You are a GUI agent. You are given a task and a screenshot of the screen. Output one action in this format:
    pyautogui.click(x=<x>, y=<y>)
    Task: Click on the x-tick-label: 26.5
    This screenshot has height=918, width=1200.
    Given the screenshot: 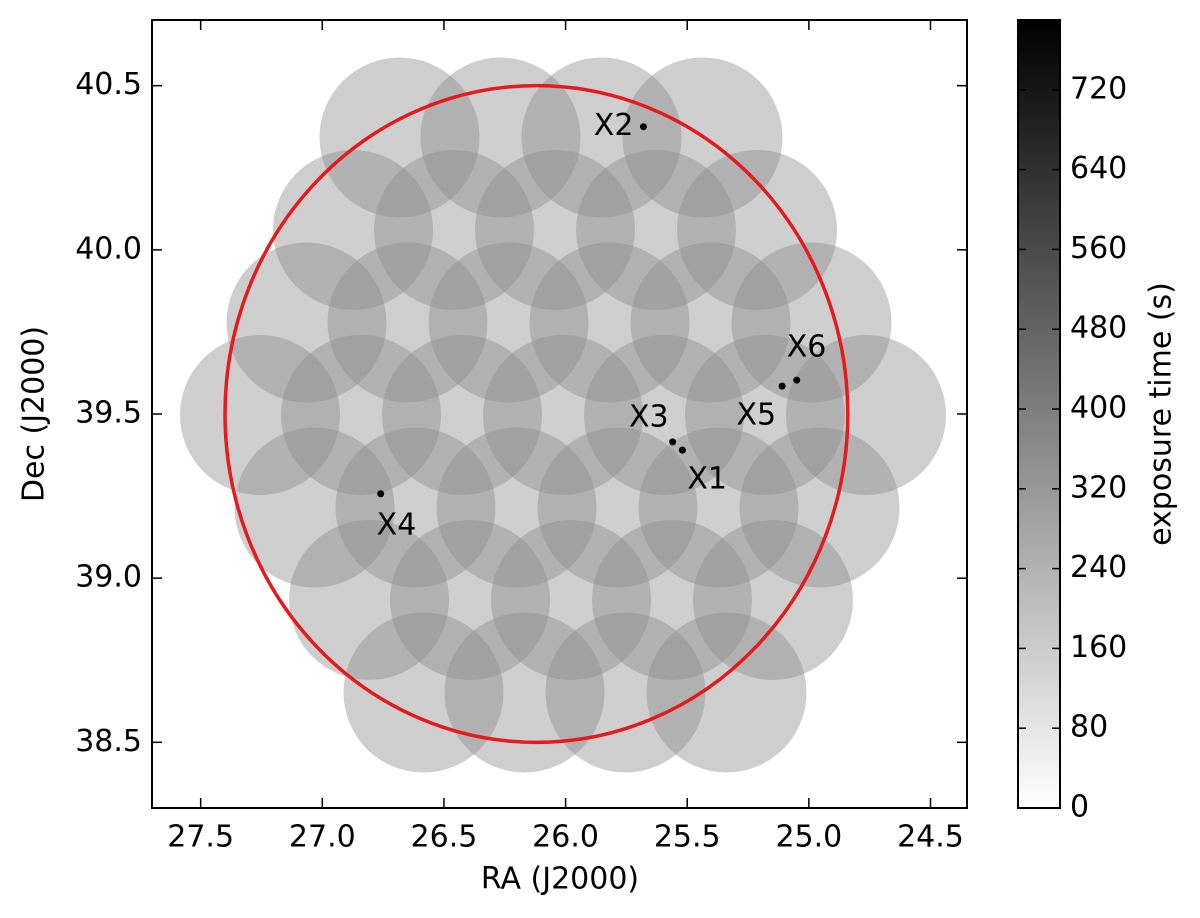 What is the action you would take?
    pyautogui.click(x=444, y=837)
    